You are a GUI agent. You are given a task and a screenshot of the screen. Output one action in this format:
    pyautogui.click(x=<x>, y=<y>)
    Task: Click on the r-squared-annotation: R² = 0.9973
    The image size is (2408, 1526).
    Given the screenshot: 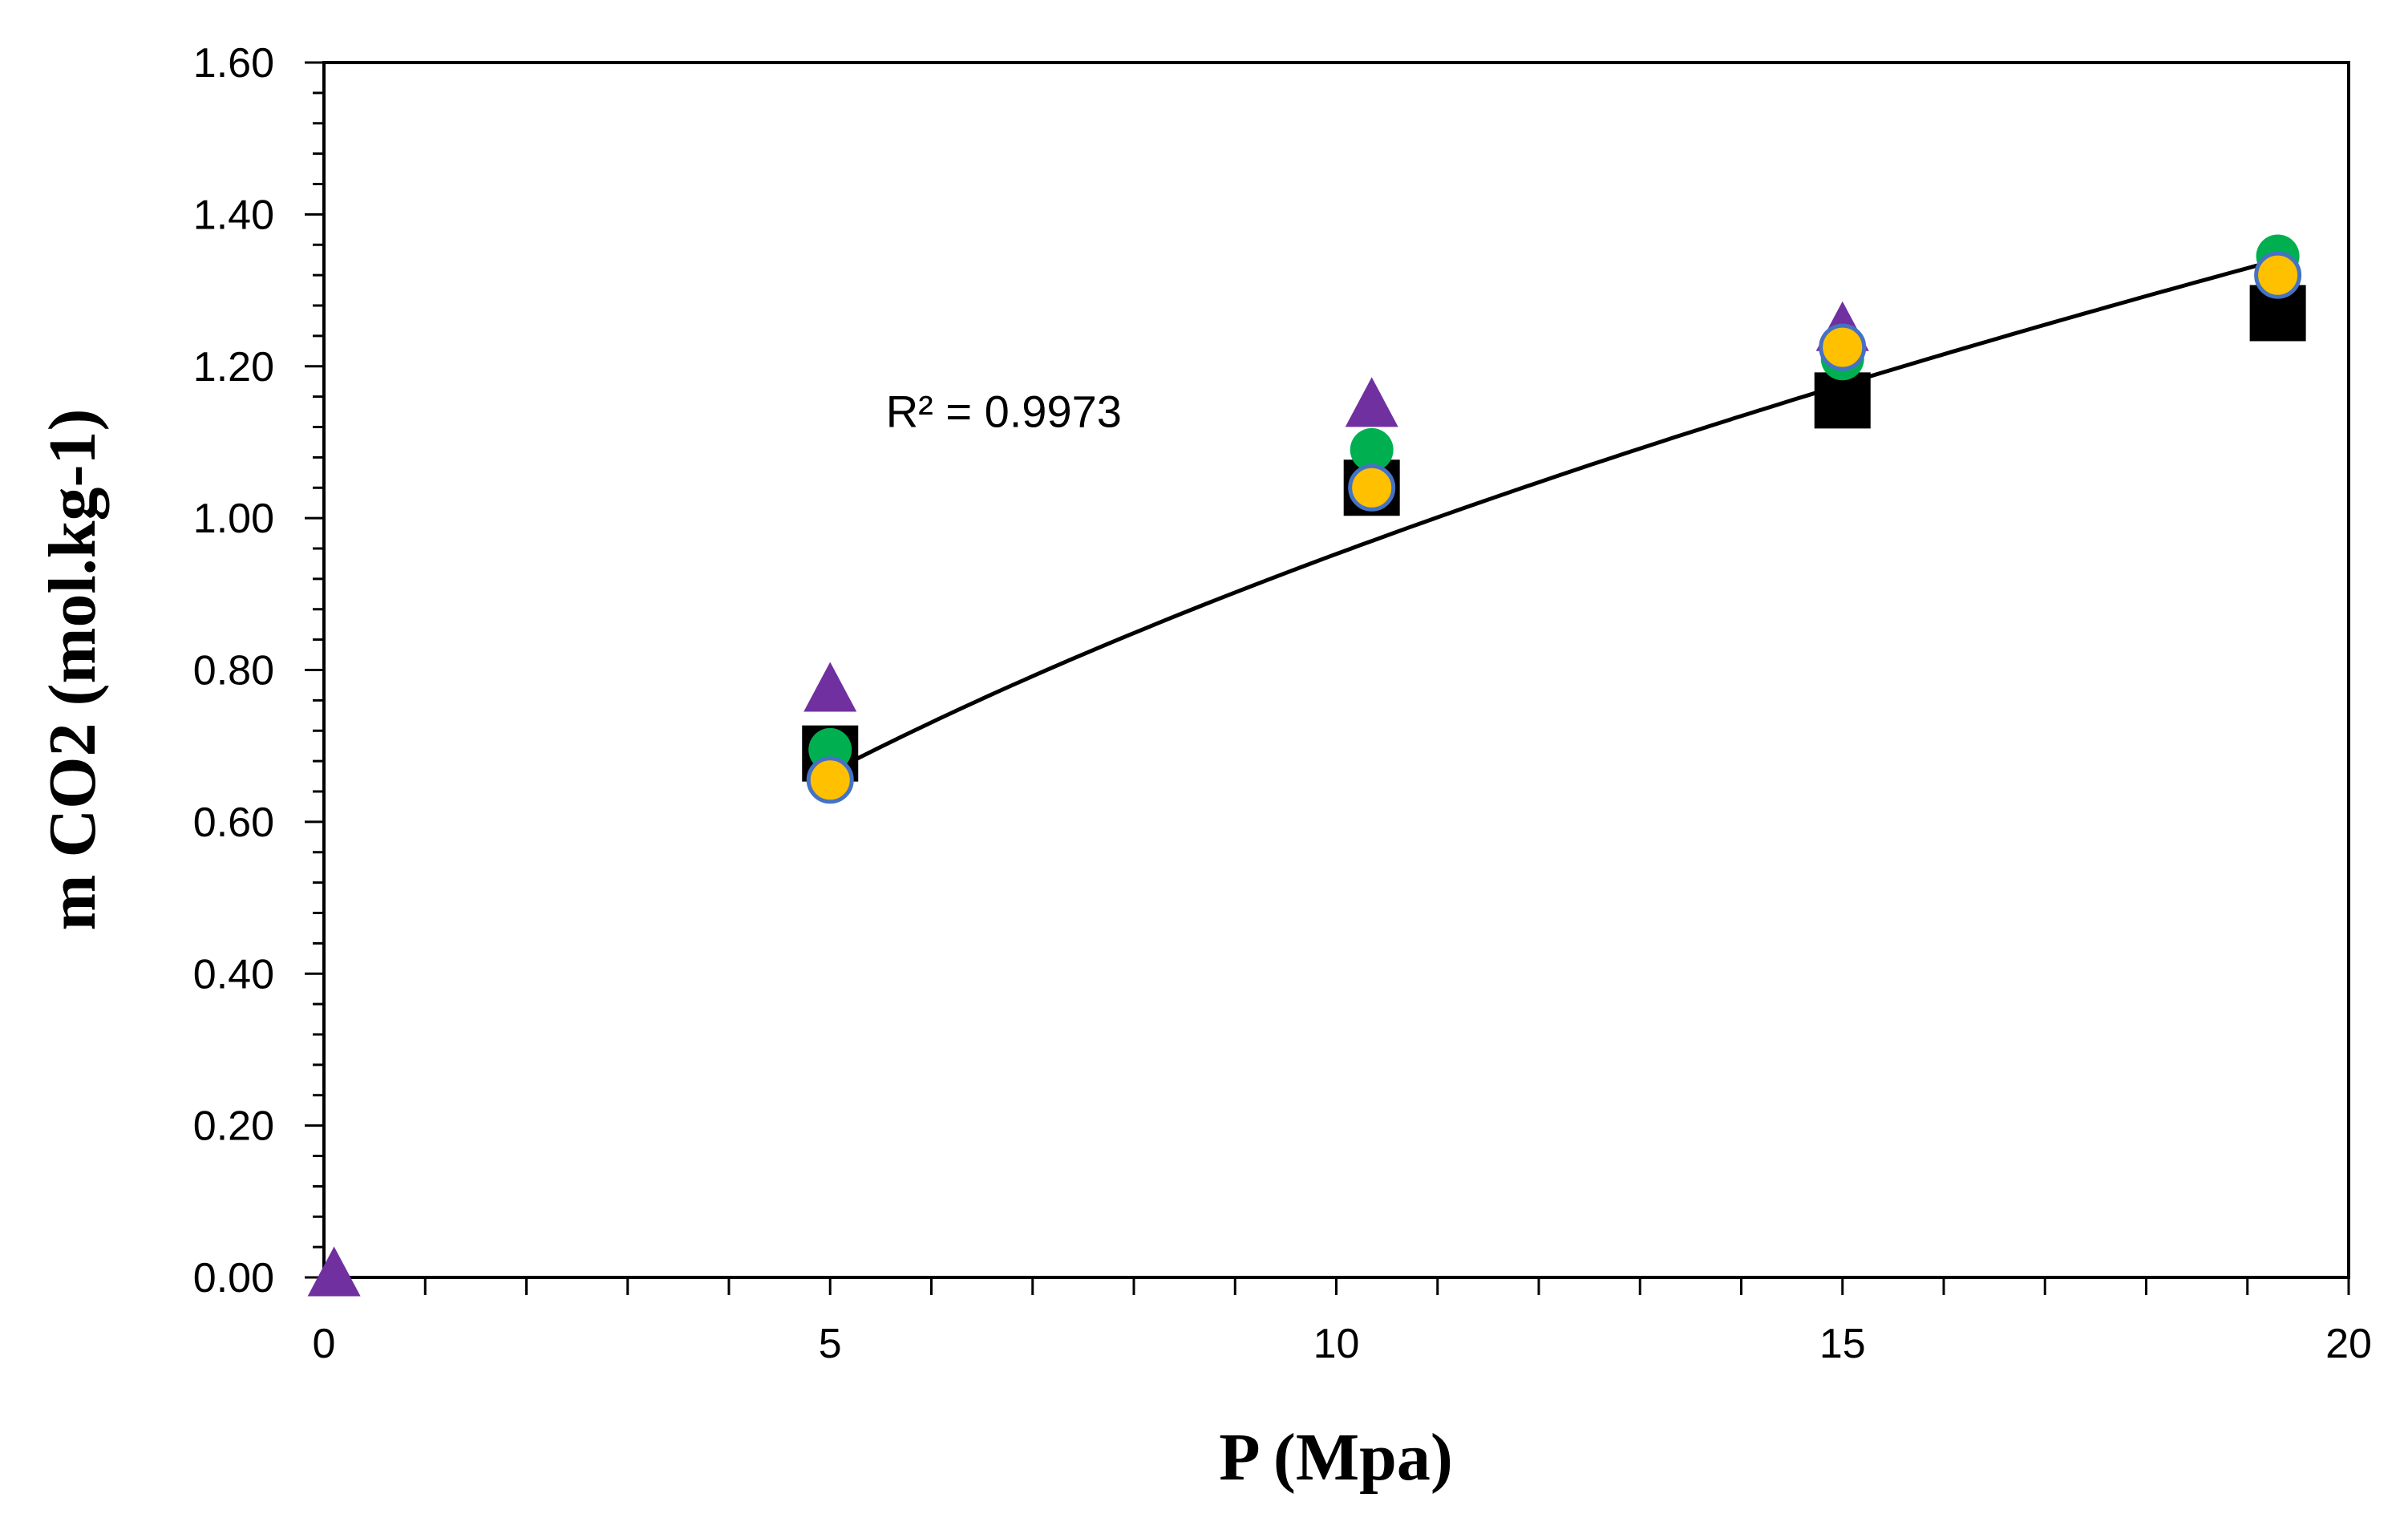 What is the action you would take?
    pyautogui.click(x=1004, y=412)
    